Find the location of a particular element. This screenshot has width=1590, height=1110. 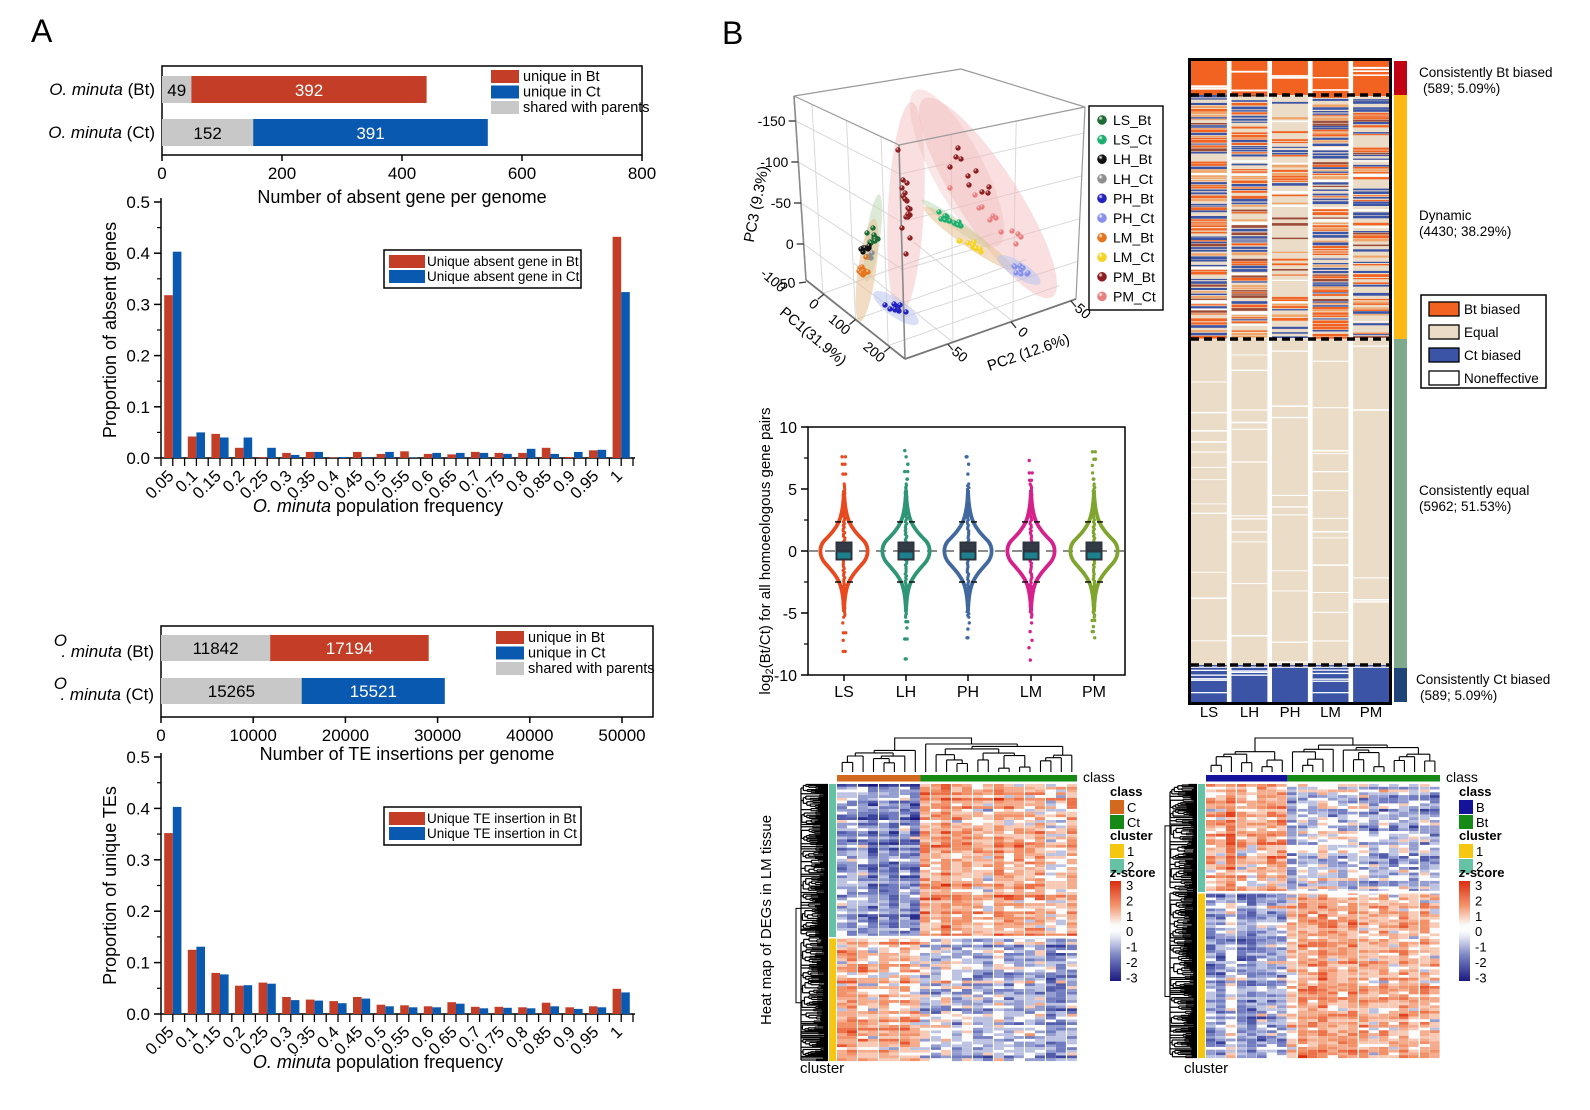

svg-text: Unique absent gene in Ct is located at coordinates (503, 276).